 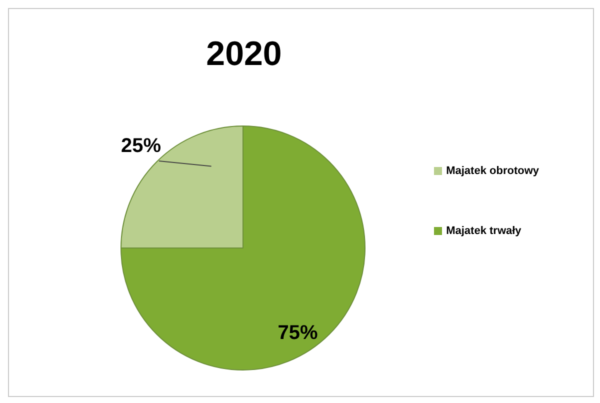 What do you see at coordinates (484, 230) in the screenshot?
I see `legend-label: Majatek trwały` at bounding box center [484, 230].